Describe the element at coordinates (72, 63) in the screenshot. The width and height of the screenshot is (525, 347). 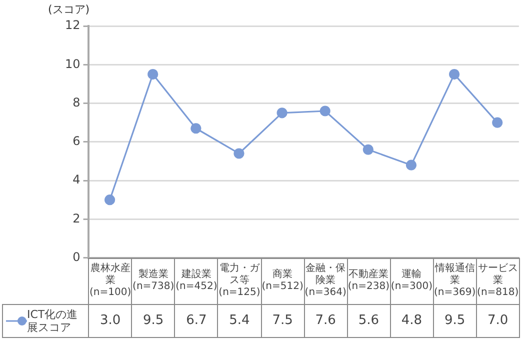
I see `y-tick-label: 10` at that location.